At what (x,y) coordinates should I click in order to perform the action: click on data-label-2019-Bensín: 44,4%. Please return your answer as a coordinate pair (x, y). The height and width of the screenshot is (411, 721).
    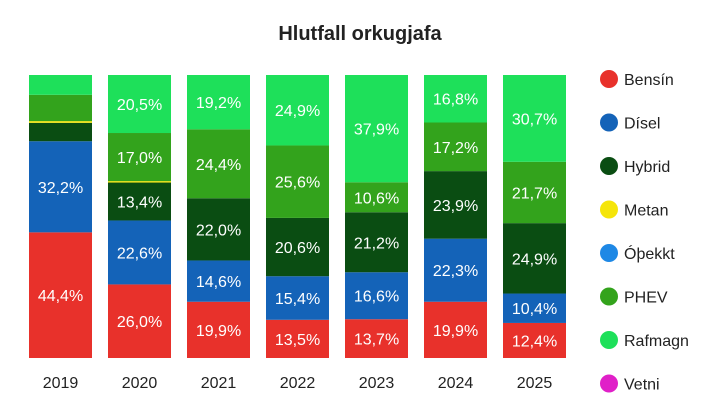
    Looking at the image, I should click on (60, 296).